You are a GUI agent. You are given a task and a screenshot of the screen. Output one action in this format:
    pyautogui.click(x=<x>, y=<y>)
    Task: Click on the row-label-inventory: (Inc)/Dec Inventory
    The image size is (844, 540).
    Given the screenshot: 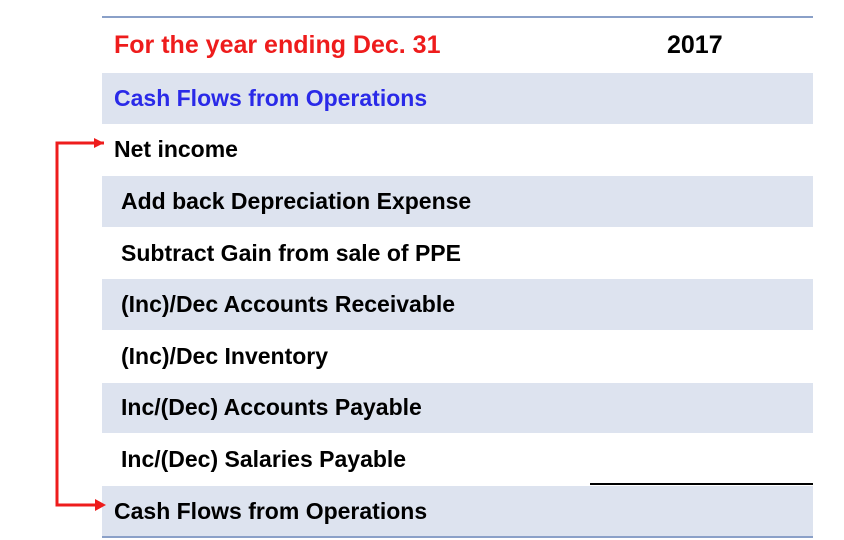 What is the action you would take?
    pyautogui.click(x=225, y=355)
    